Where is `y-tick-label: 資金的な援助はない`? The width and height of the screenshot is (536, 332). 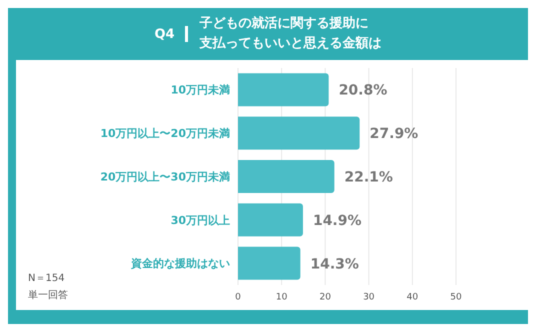 y-tick-label: 資金的な援助はない is located at coordinates (180, 263).